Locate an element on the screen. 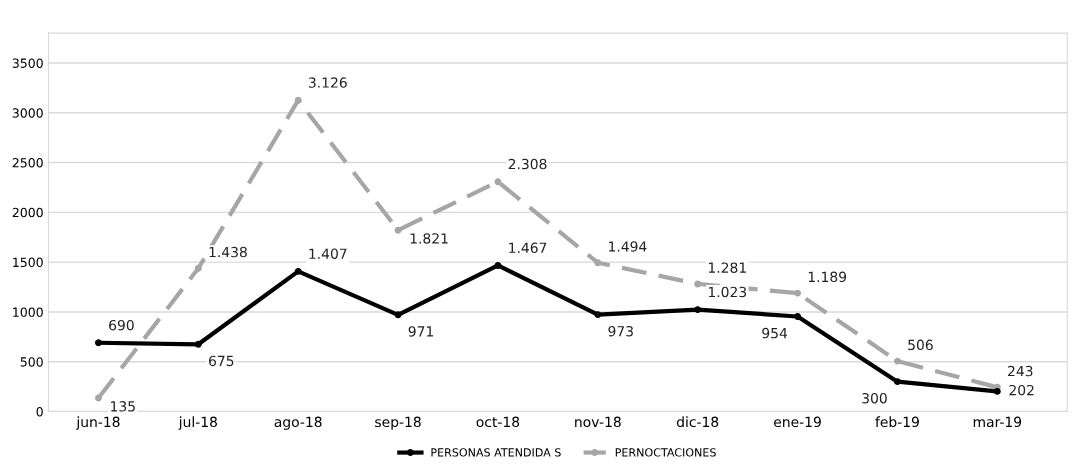 Image resolution: width=1078 pixels, height=473 pixels. legend-label: PERNOCTACIONES is located at coordinates (665, 452).